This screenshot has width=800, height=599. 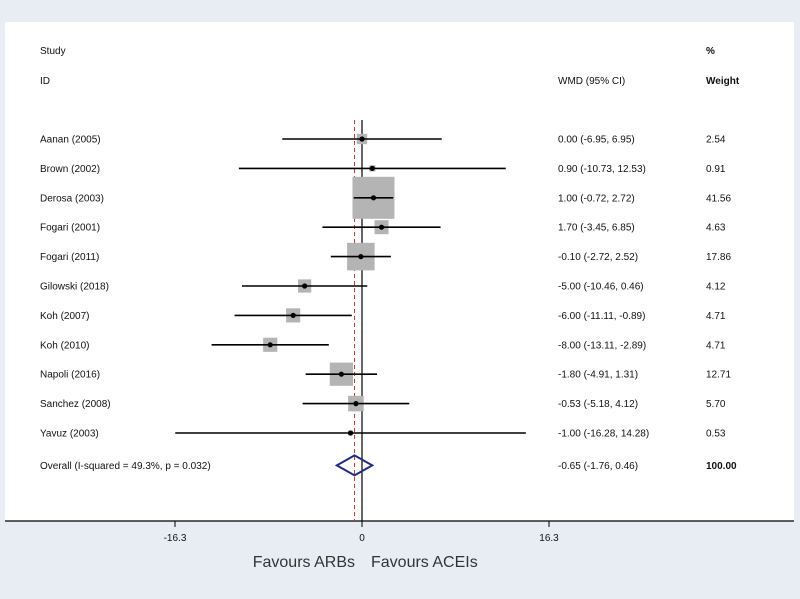 What do you see at coordinates (596, 228) in the screenshot?
I see `ci-value: 1.70 (-3.45, 6.85)` at bounding box center [596, 228].